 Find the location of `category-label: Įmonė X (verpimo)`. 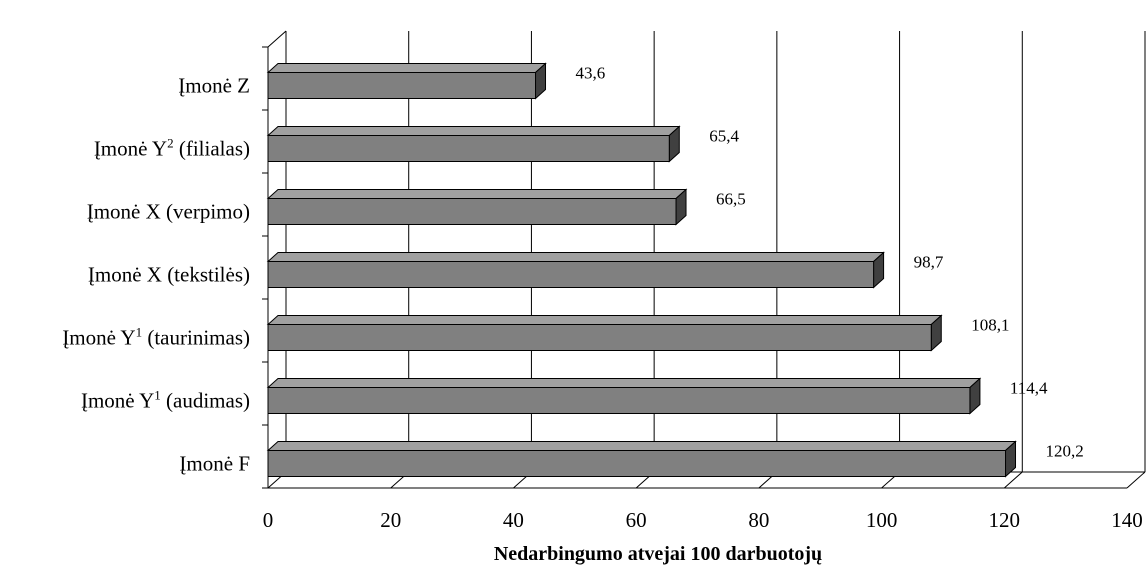

category-label: Įmonė X (verpimo) is located at coordinates (168, 212).